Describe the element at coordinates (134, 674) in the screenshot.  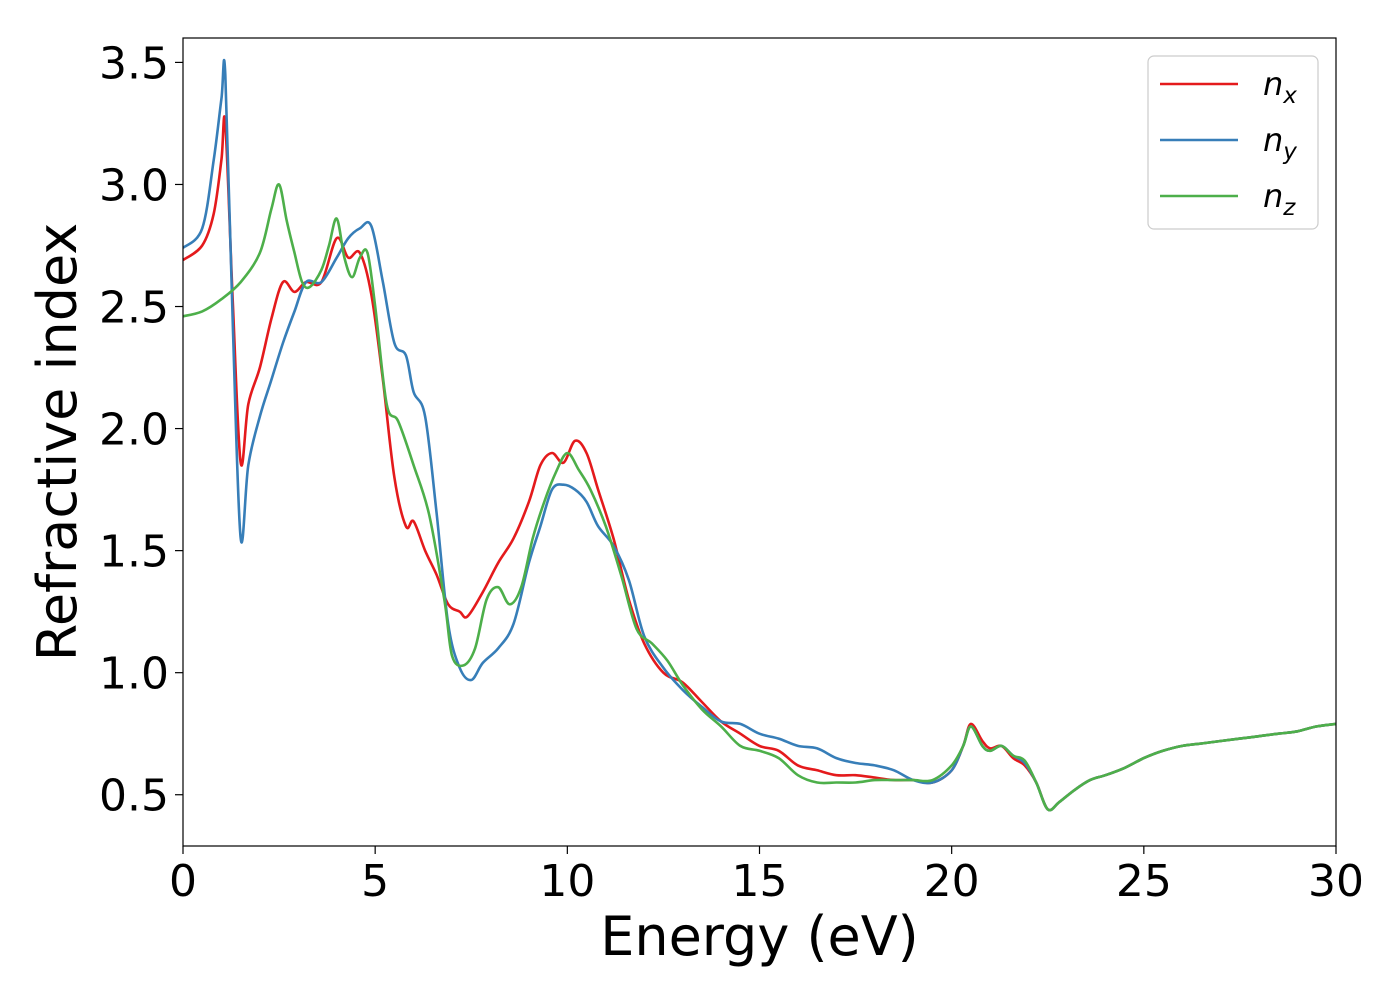
I see `y-tick-label: 1.0` at that location.